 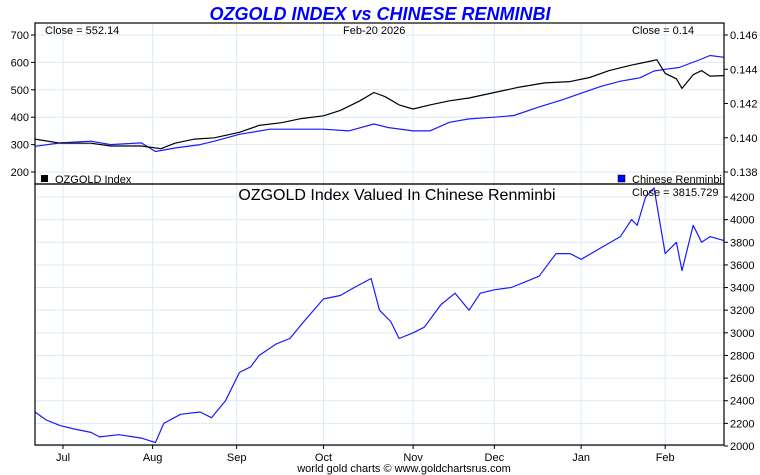 I want to click on tick-label-left: 300, so click(x=20, y=146).